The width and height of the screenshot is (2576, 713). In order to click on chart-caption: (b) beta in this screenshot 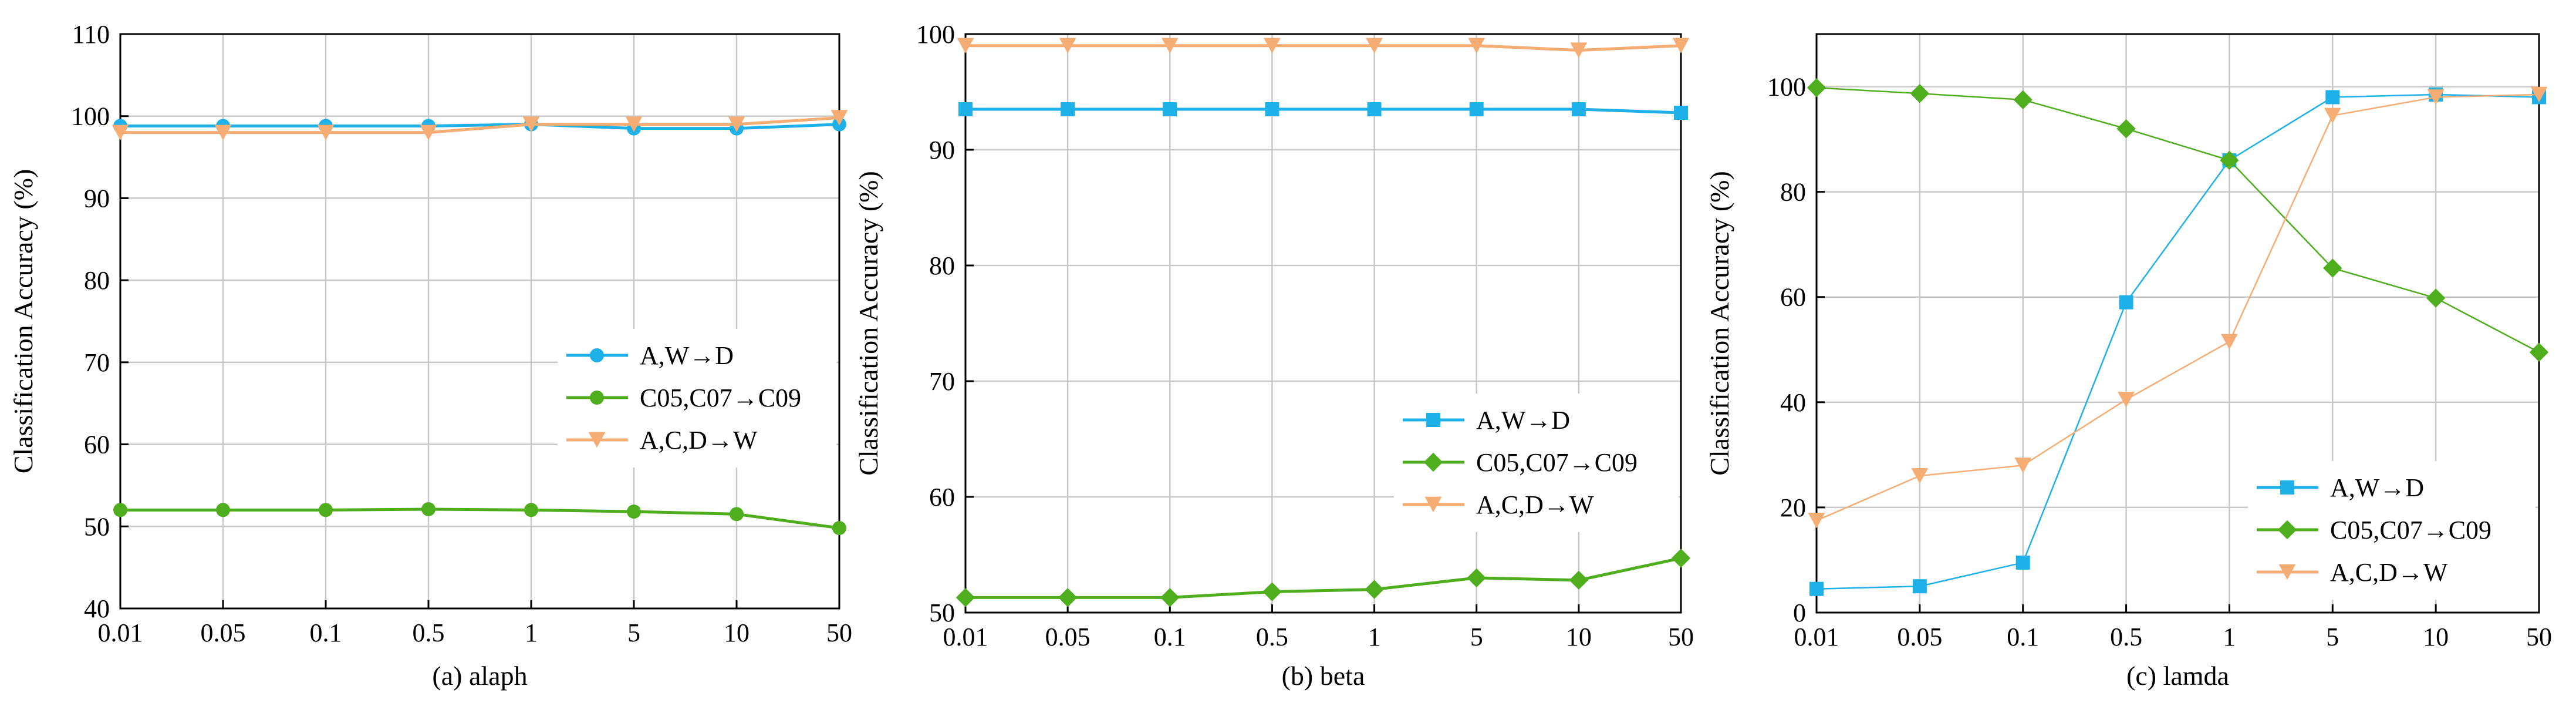, I will do `click(1323, 676)`.